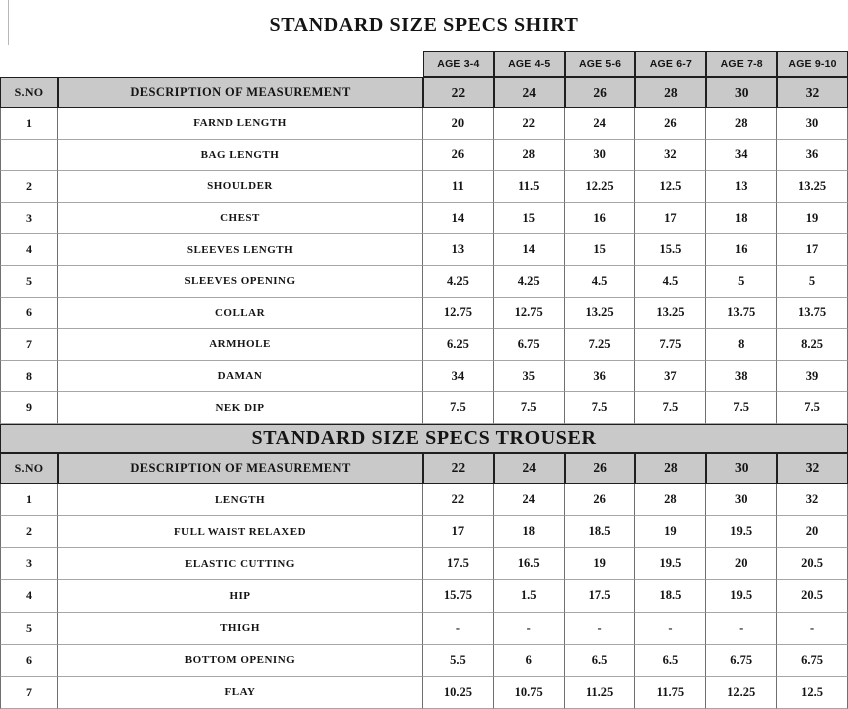  What do you see at coordinates (812, 187) in the screenshot?
I see `size-value-cell: 13.25` at bounding box center [812, 187].